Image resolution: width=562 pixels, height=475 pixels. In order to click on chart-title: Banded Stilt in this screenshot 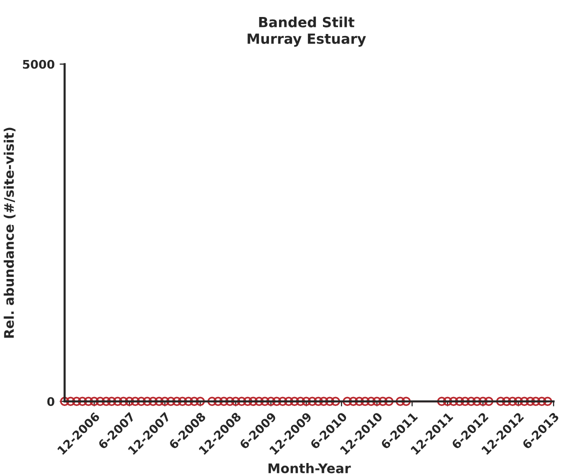, I will do `click(306, 22)`.